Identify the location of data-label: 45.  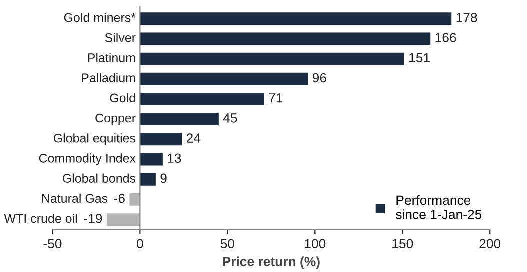
(230, 118).